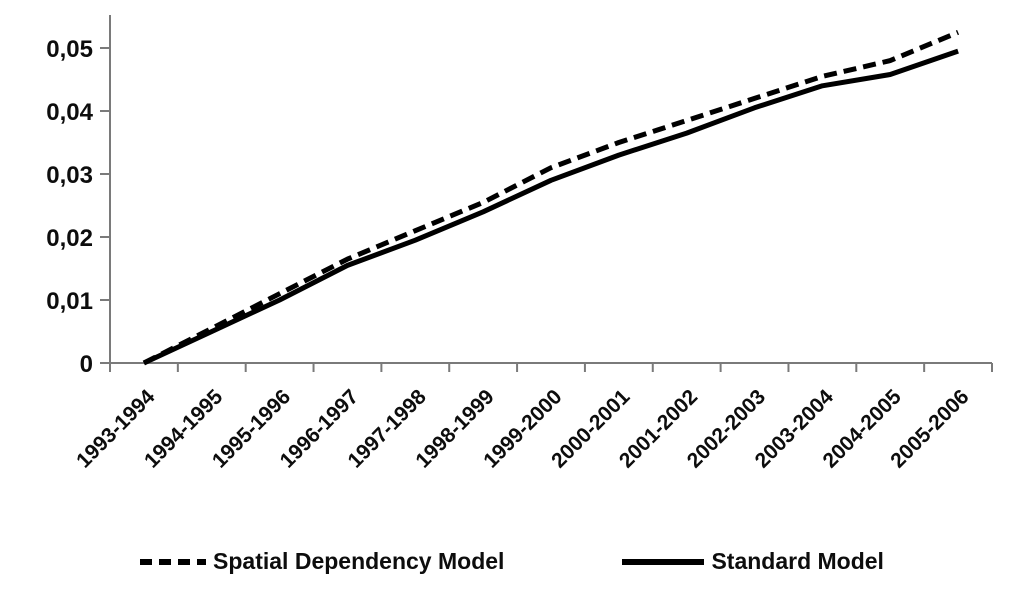  What do you see at coordinates (86, 364) in the screenshot?
I see `y-tick-label: 0` at bounding box center [86, 364].